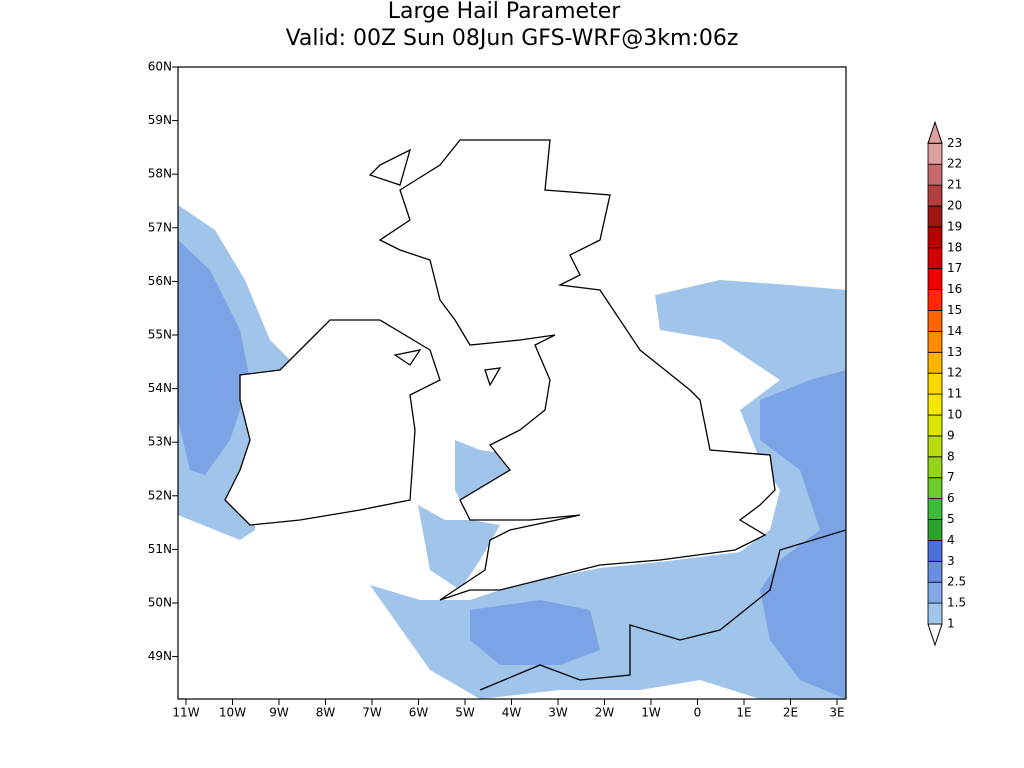  What do you see at coordinates (160, 495) in the screenshot?
I see `lat-label: 52N` at bounding box center [160, 495].